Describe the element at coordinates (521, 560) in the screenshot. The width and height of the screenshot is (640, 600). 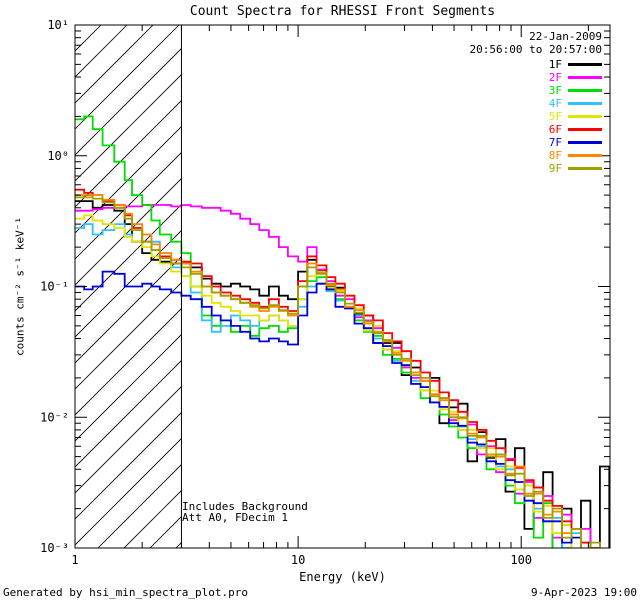
I see `x-tick-label: 100` at that location.